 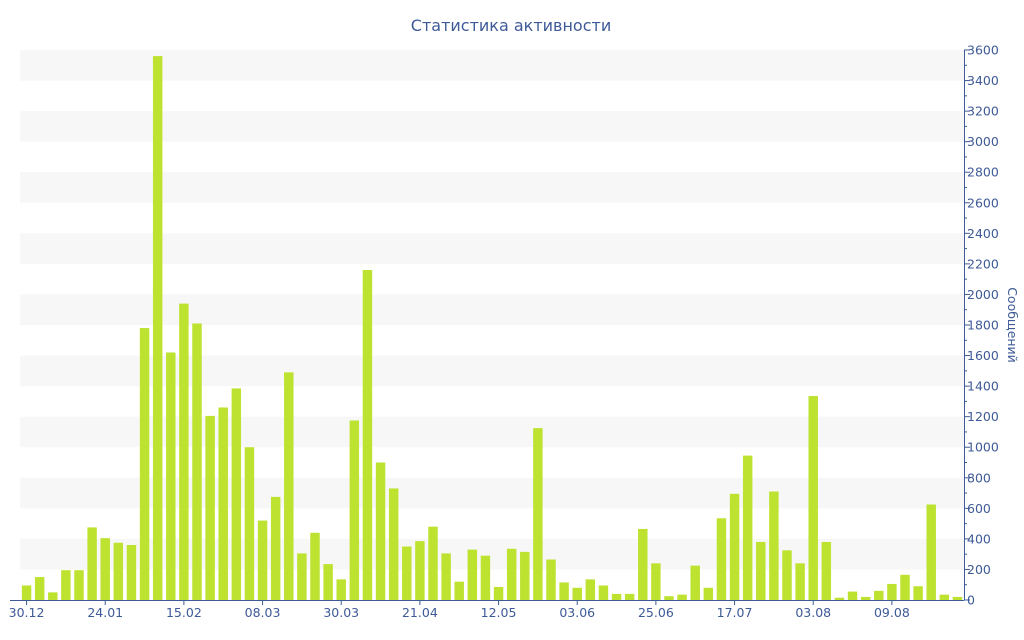 I want to click on y-tick-label: 1000, so click(x=983, y=447).